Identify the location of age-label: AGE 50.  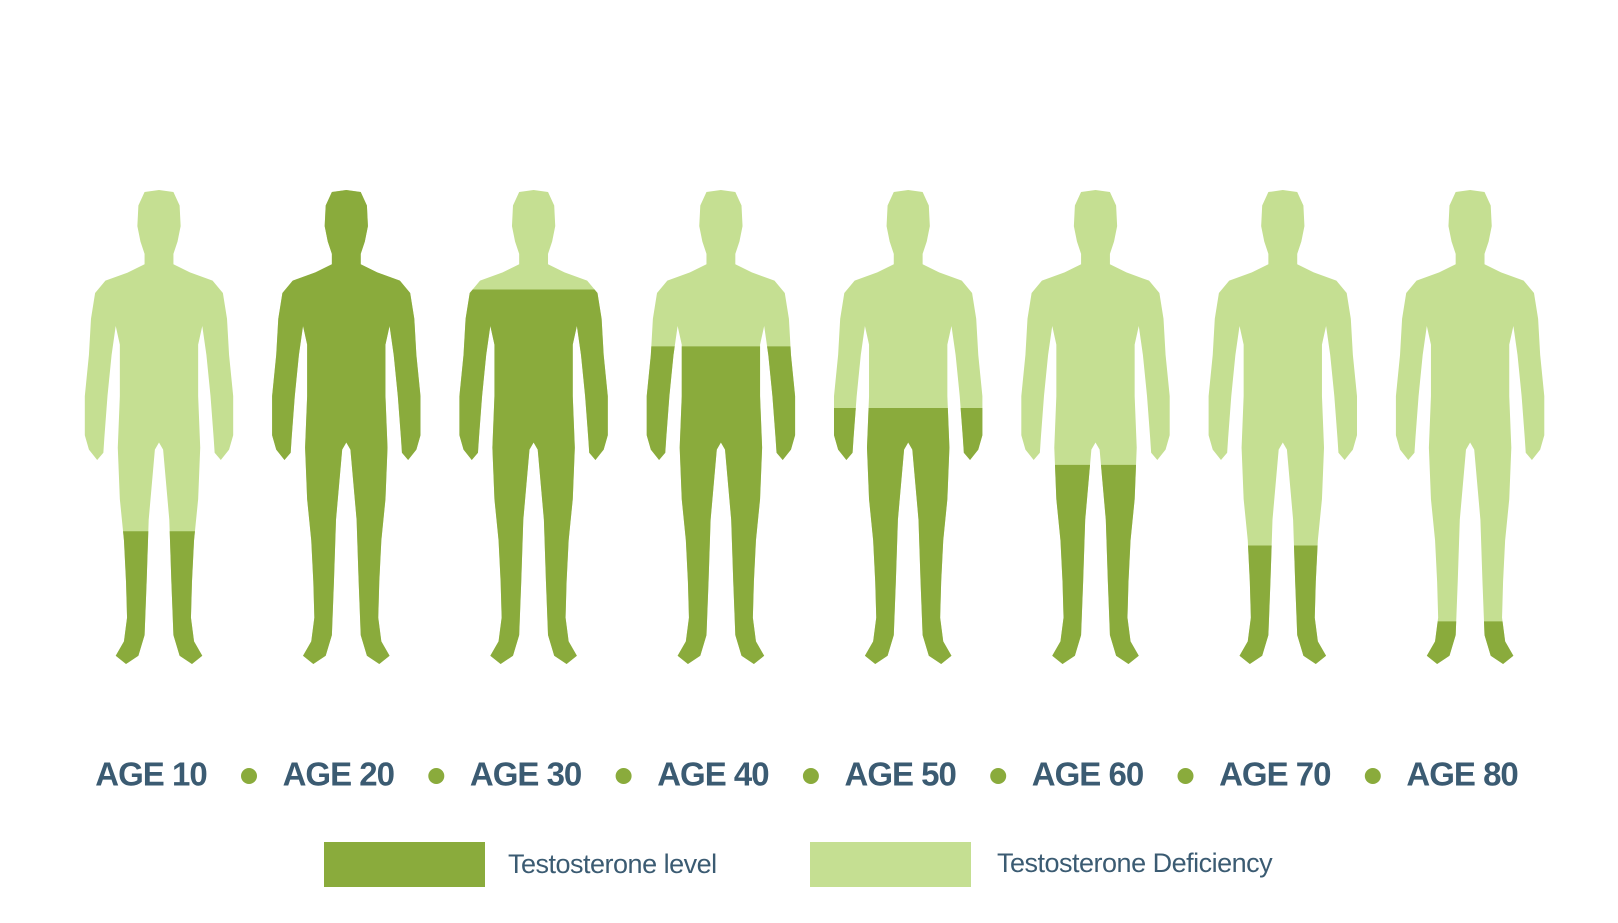
(900, 774).